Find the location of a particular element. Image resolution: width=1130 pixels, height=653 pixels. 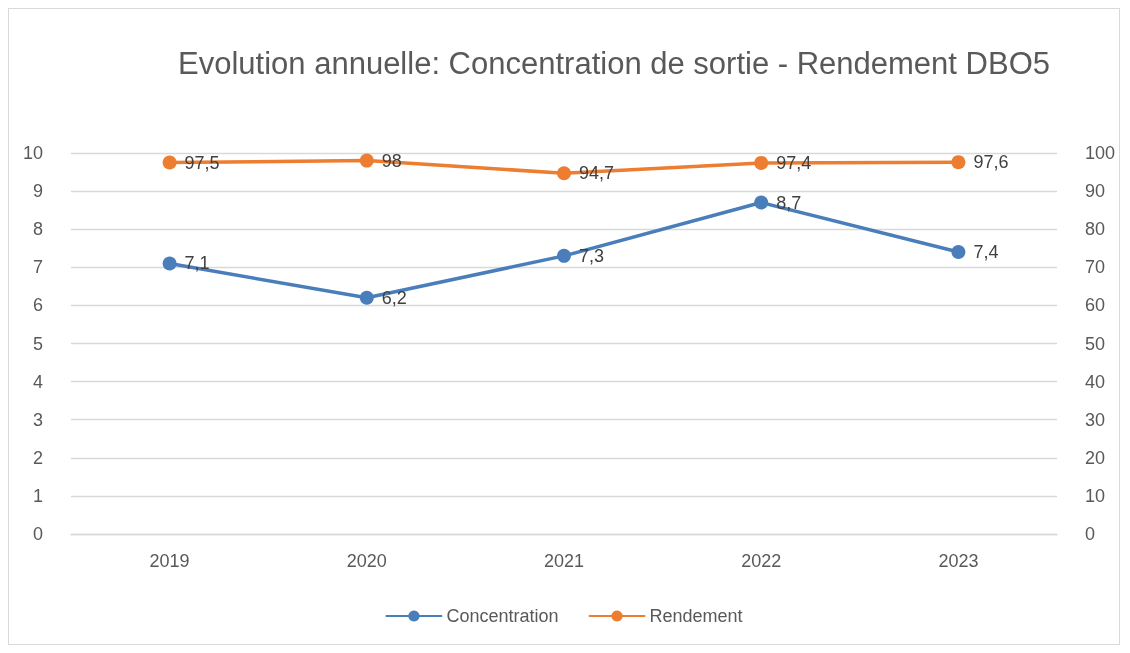

data-label: 7,4 is located at coordinates (986, 252).